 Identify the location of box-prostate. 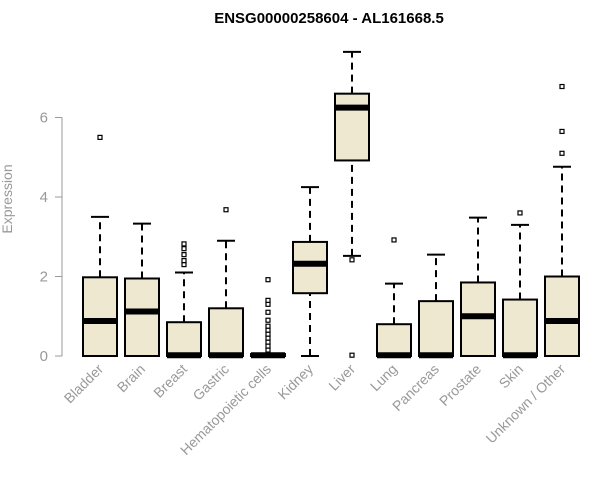
(478, 286).